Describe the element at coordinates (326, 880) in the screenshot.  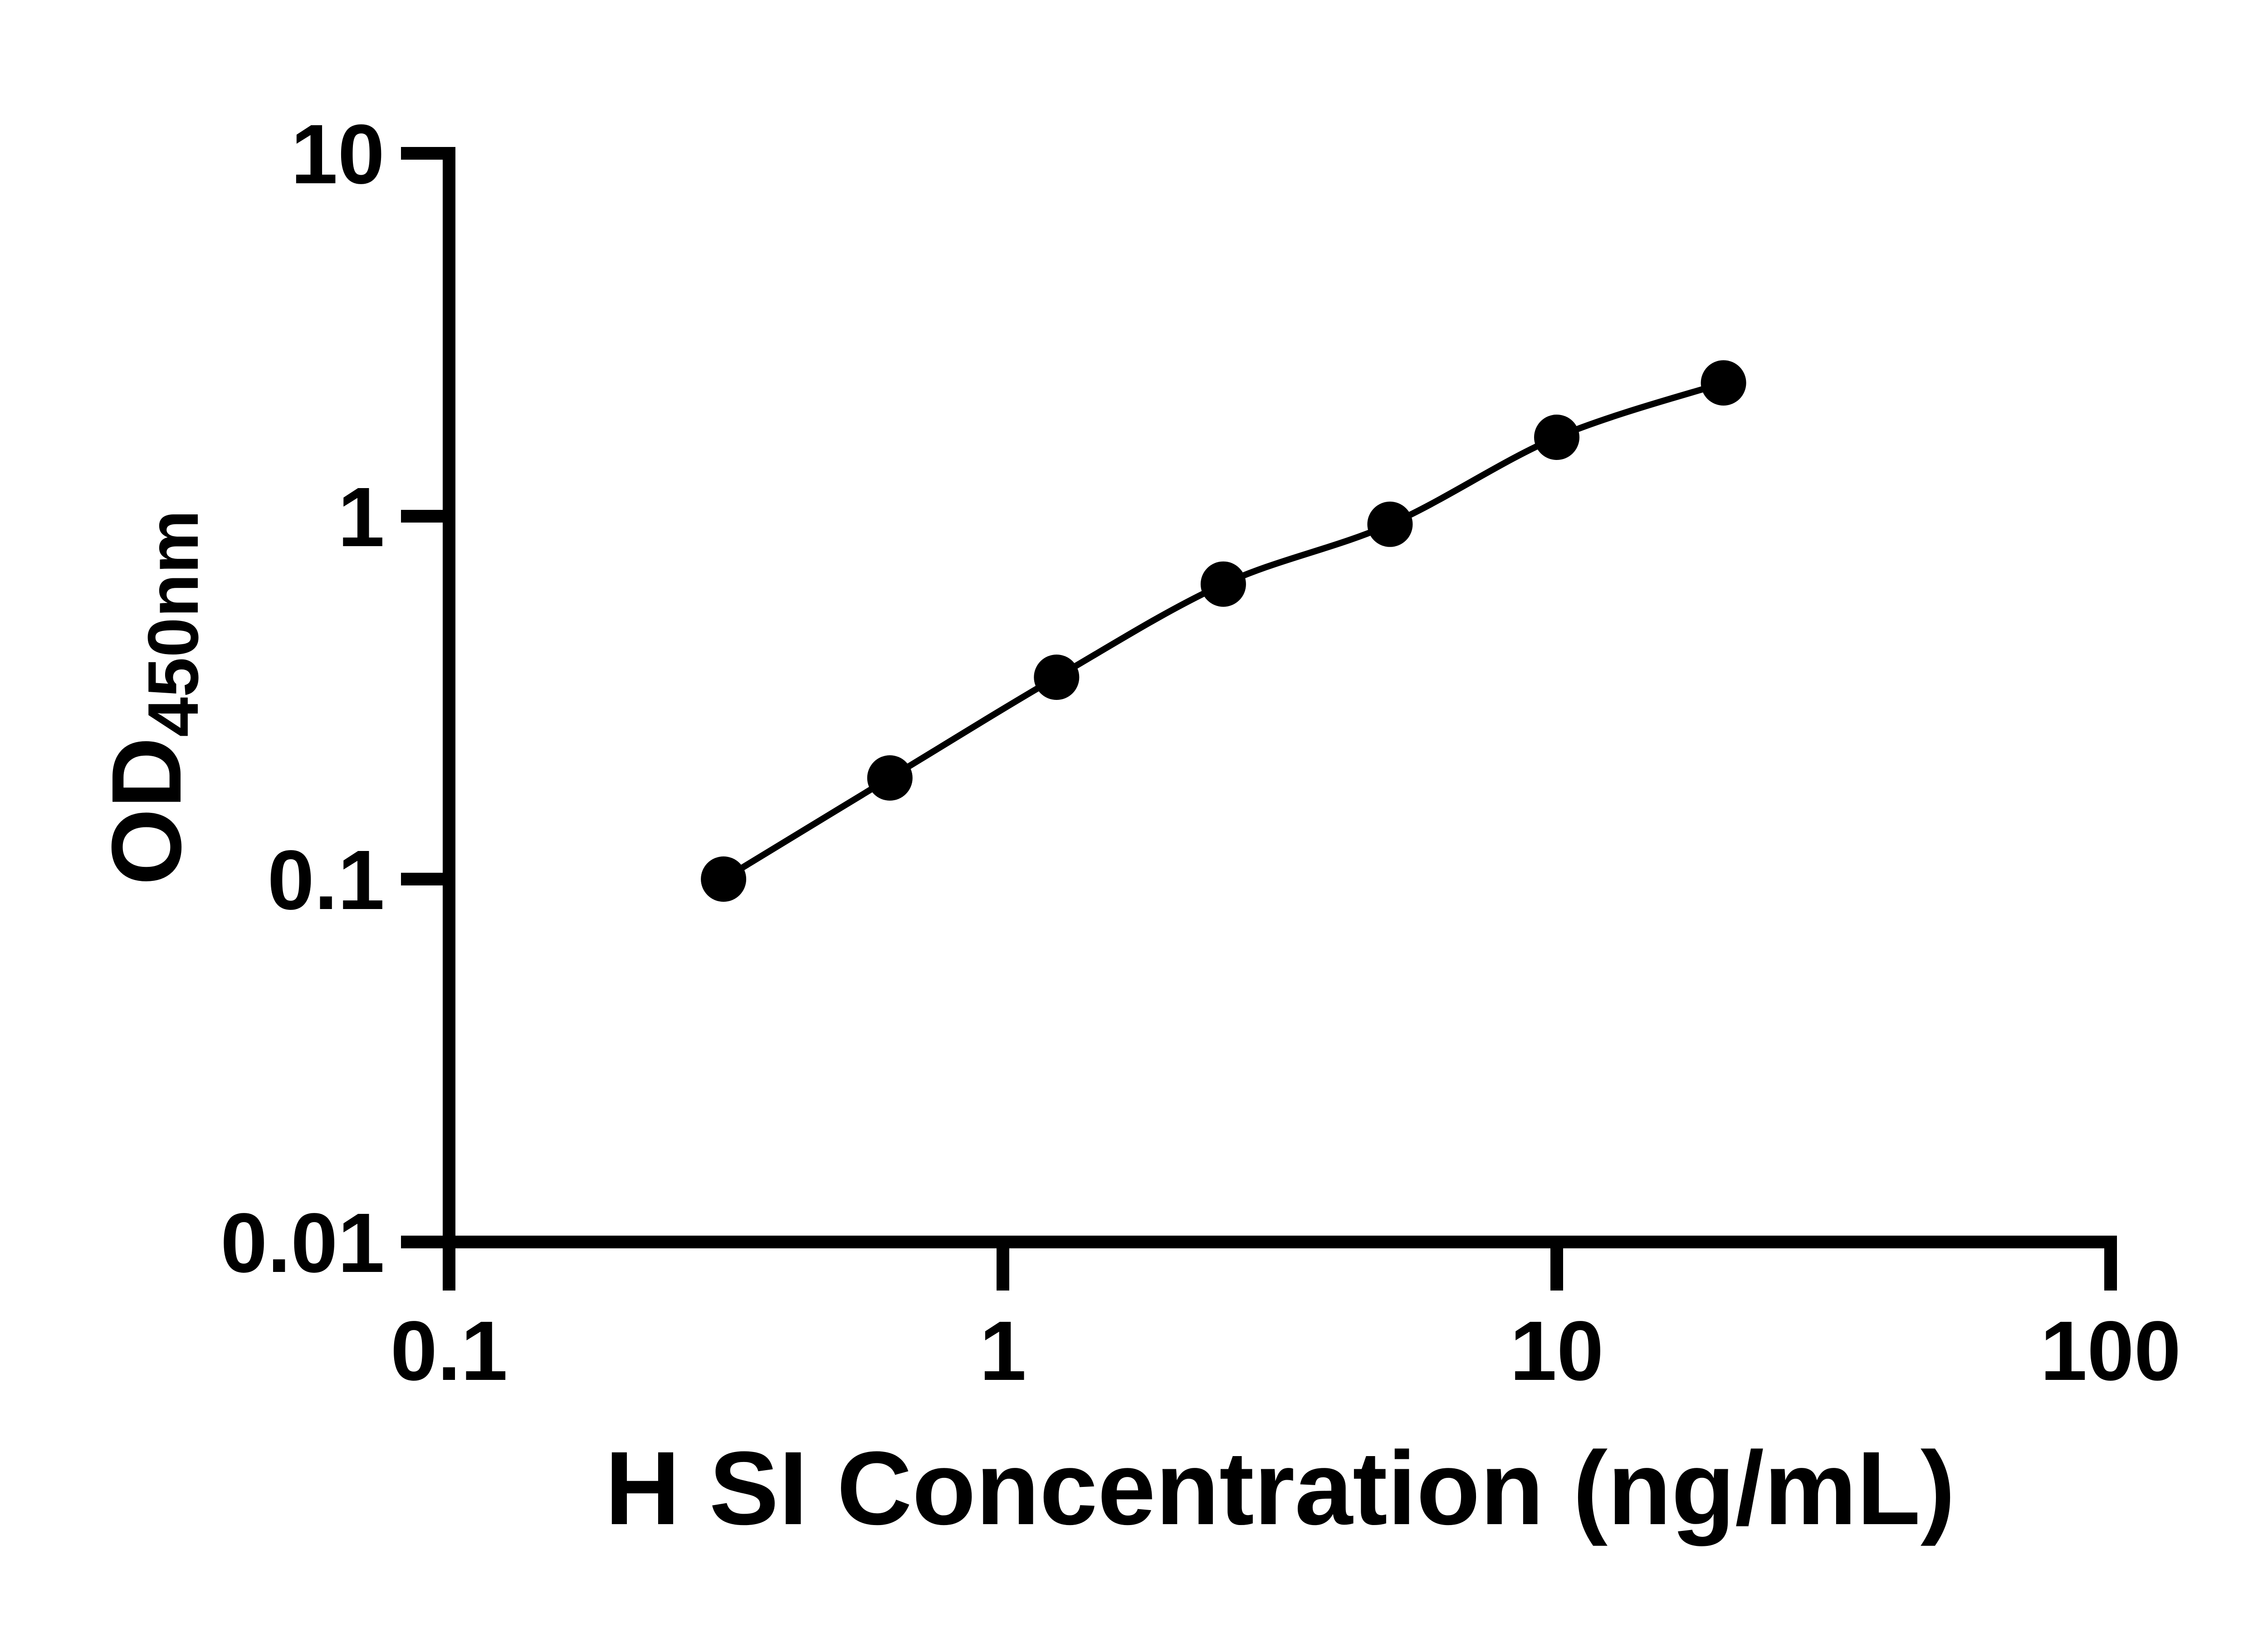
I see `y-tick-label: 0.1` at that location.